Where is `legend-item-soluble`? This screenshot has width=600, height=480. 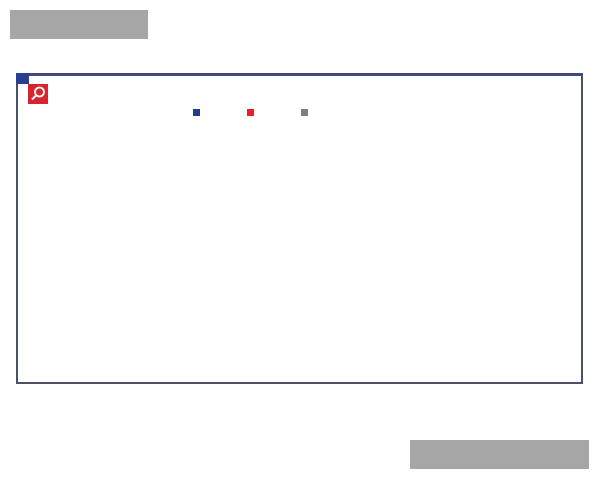 legend-item-soluble is located at coordinates (252, 112).